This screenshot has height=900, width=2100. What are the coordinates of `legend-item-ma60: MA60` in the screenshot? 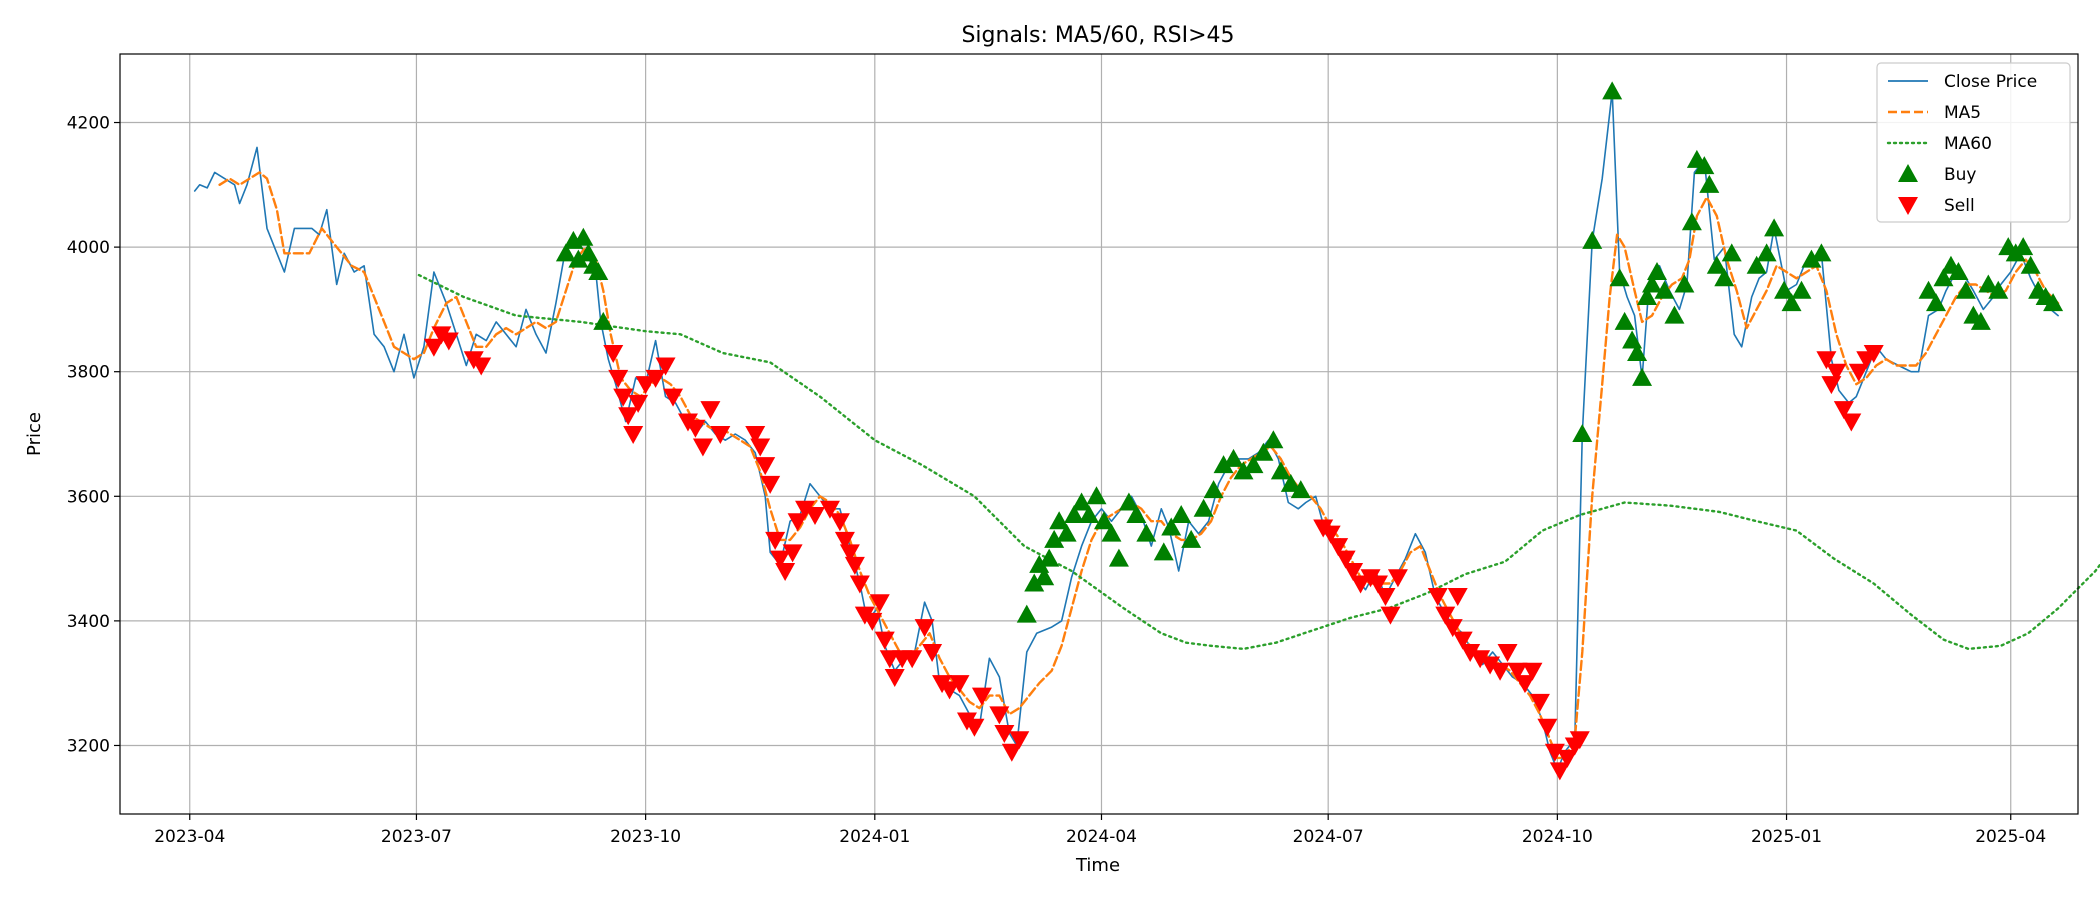 It's located at (1939, 144).